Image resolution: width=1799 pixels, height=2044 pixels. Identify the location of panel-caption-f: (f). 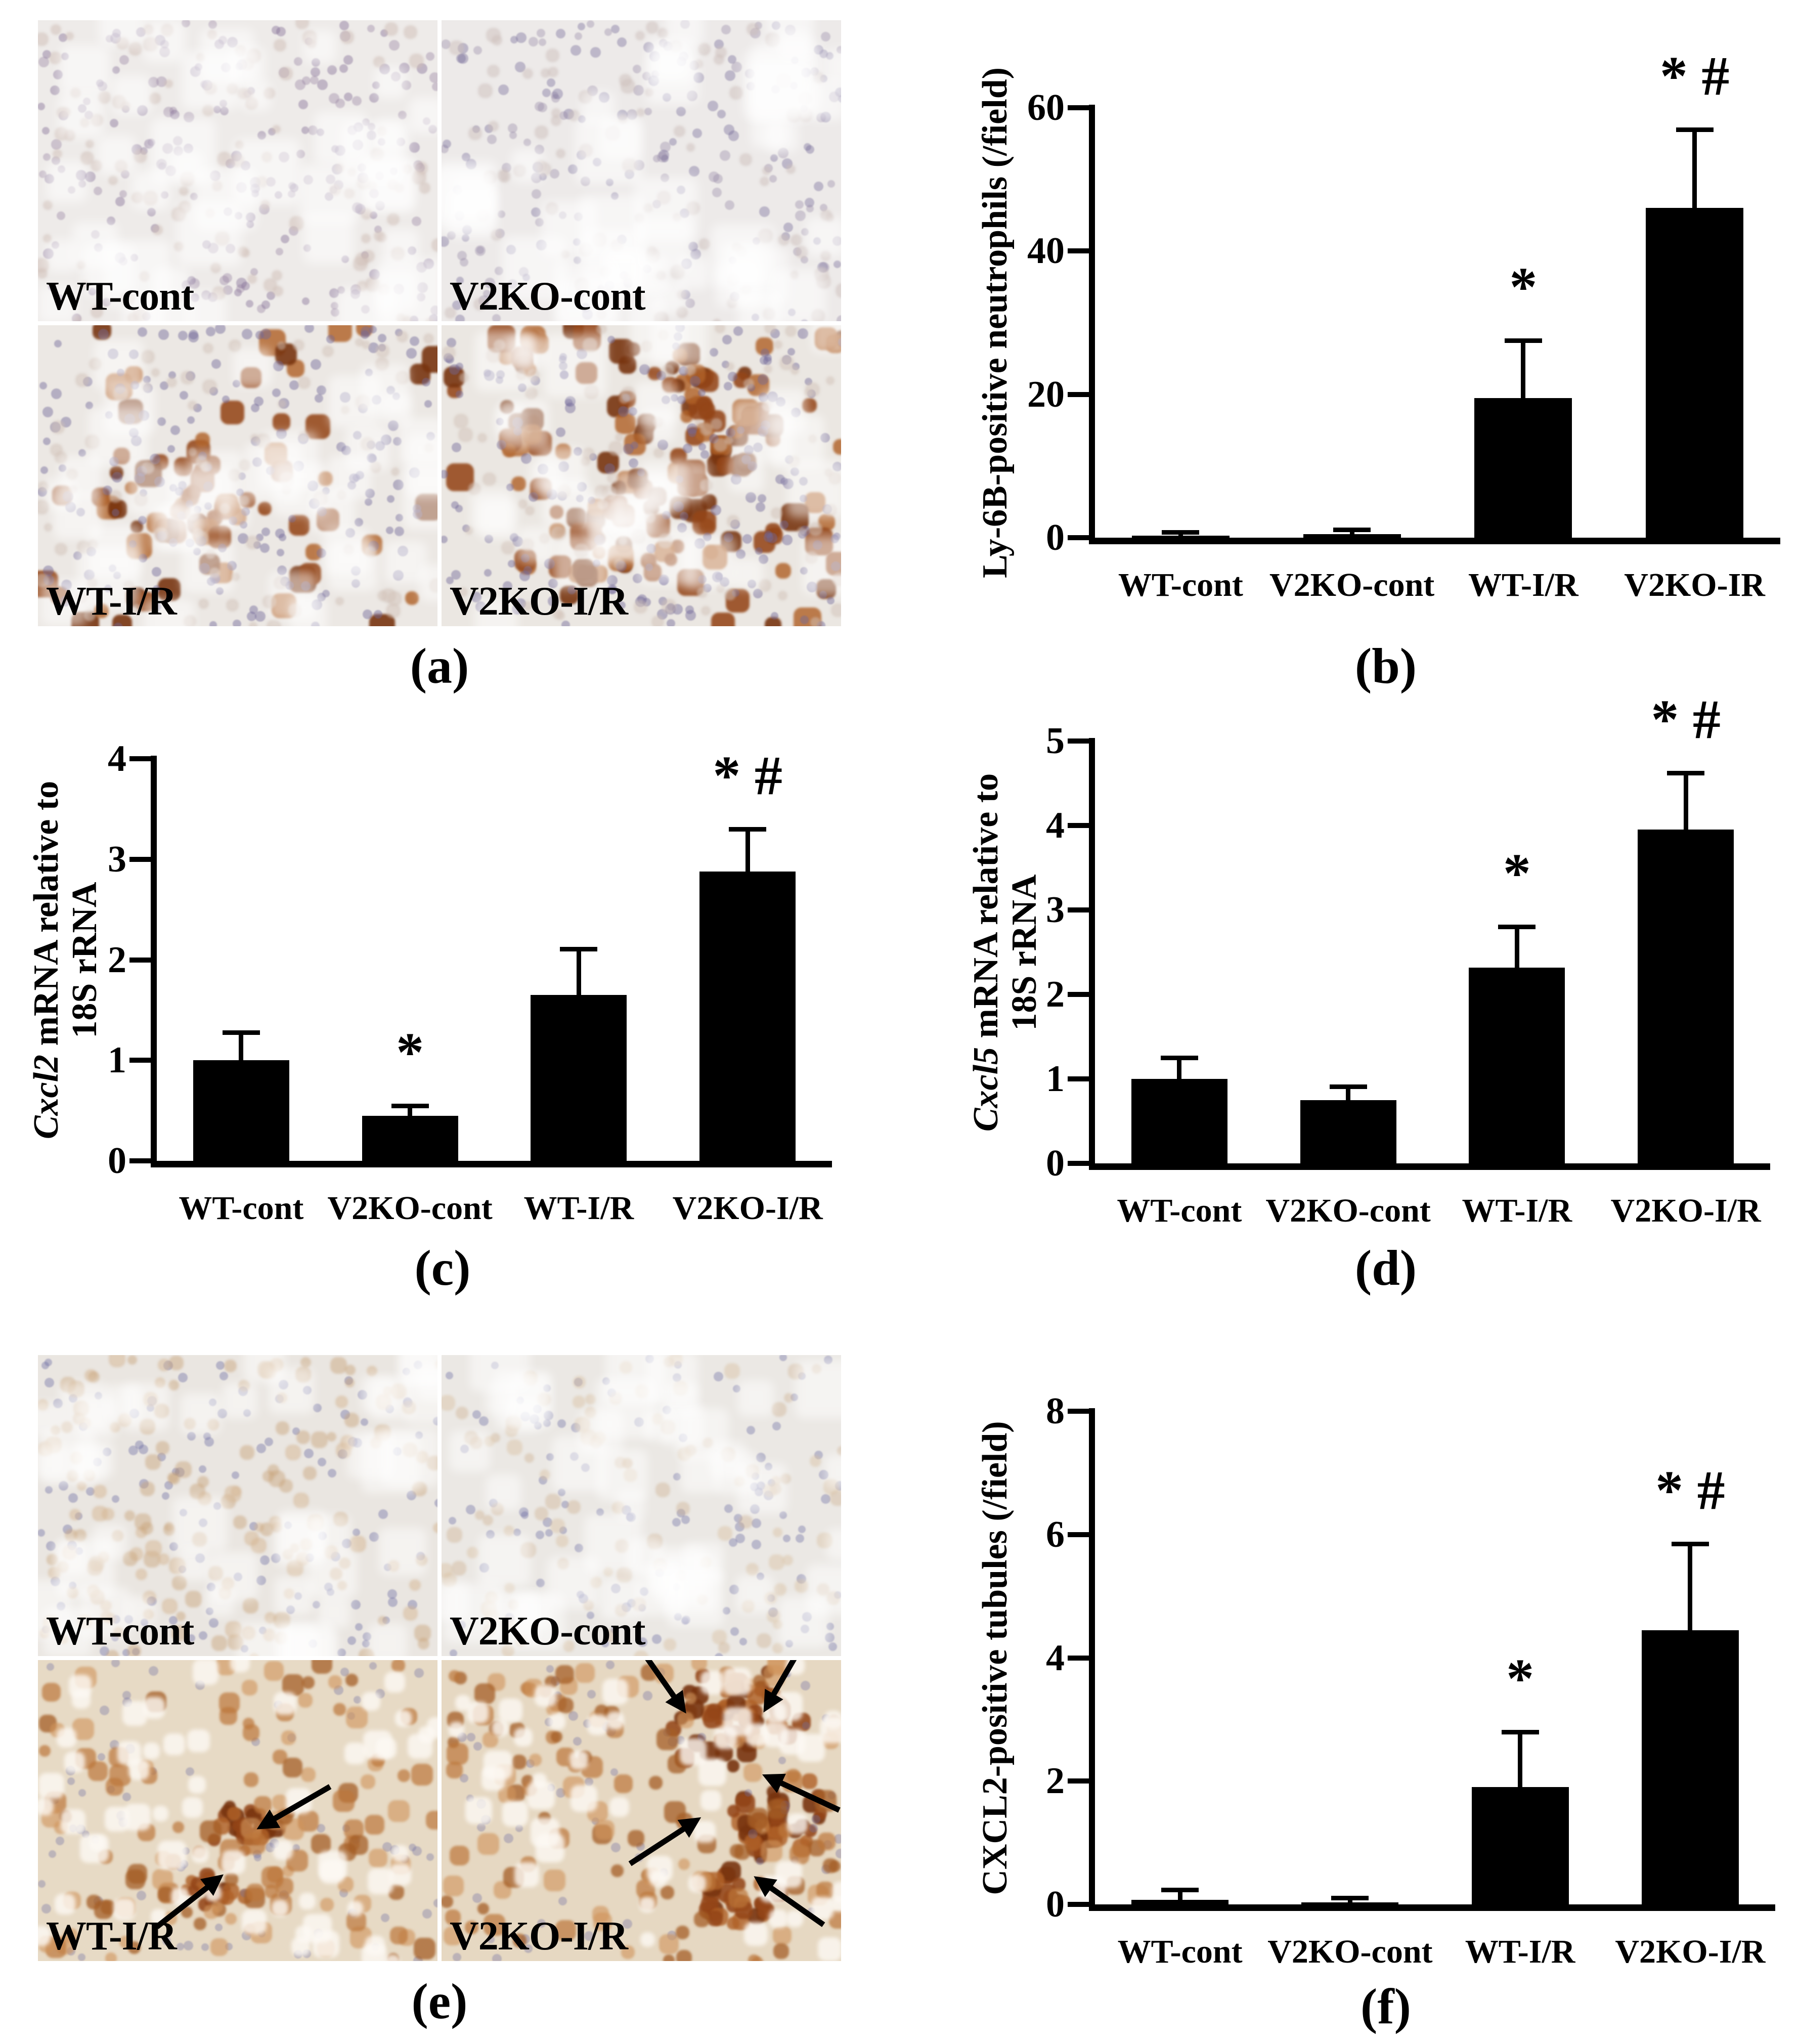
(1386, 2006).